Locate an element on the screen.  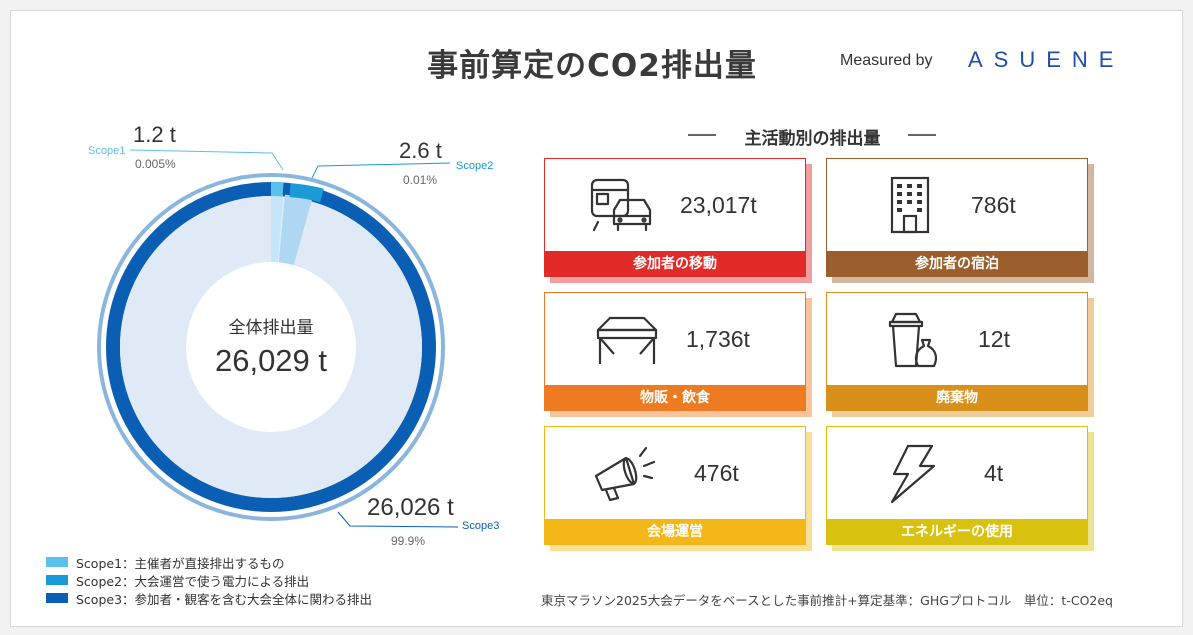
legend-item-scope1: Scope1：主催者が直接排出するもの is located at coordinates (209, 562).